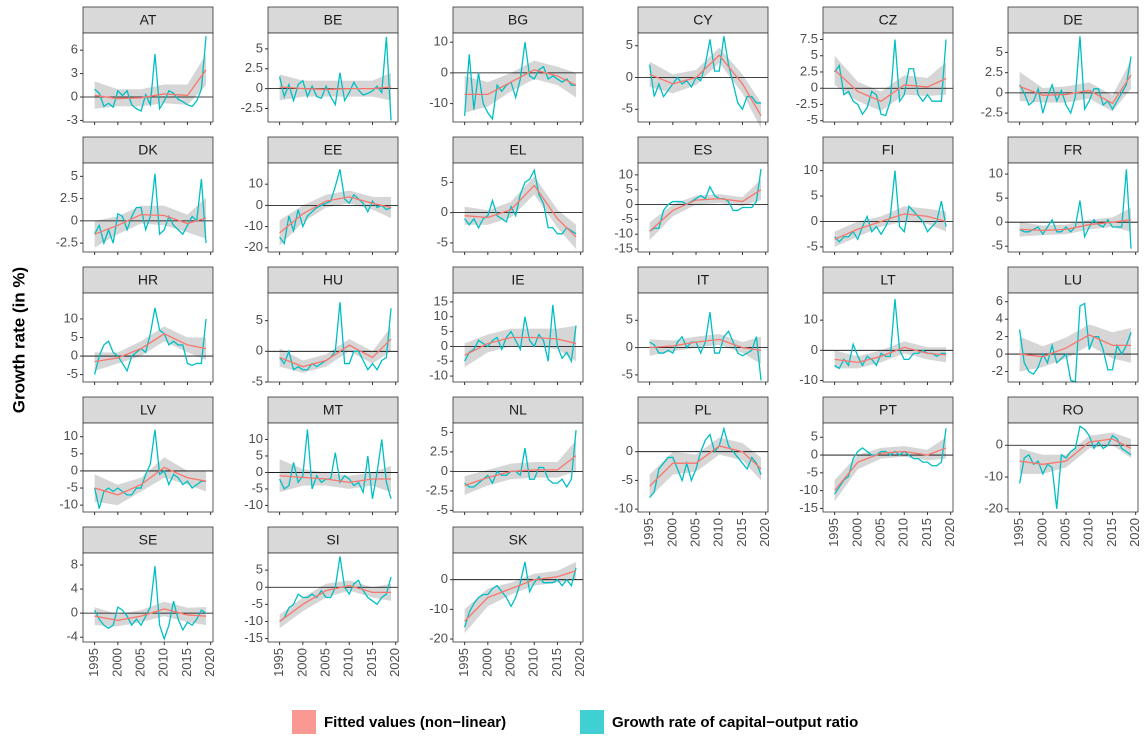  What do you see at coordinates (1064, 195) in the screenshot?
I see `panel: FR -5 0 5 10` at bounding box center [1064, 195].